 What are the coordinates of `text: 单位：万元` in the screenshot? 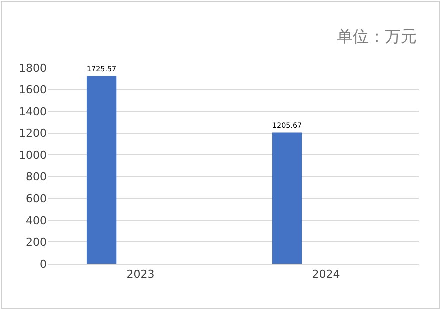 It's located at (377, 36).